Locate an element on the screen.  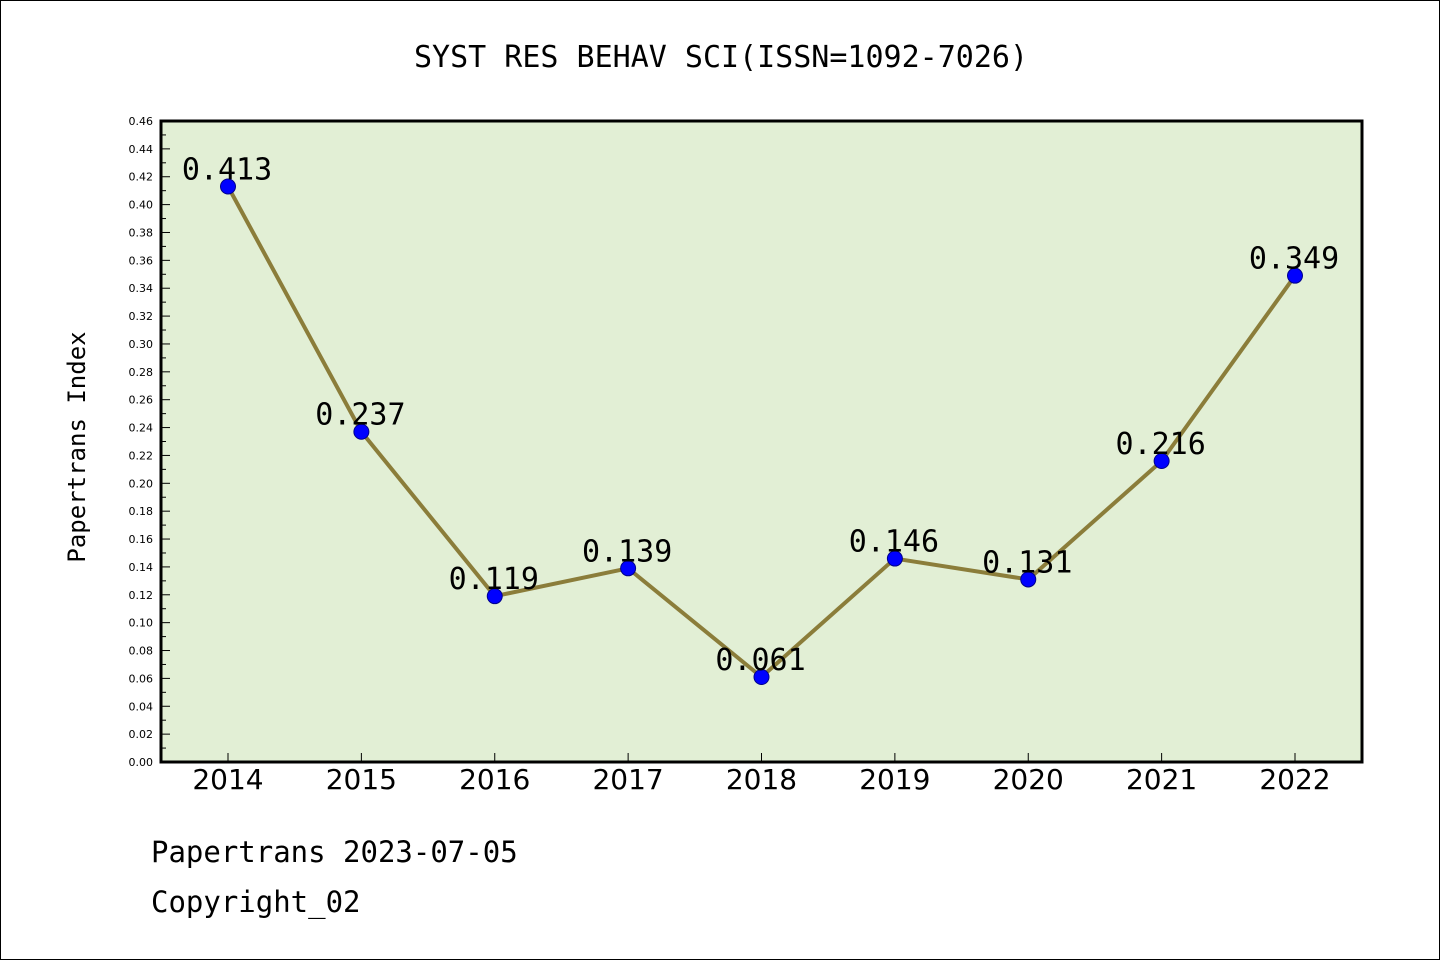
y-tick-label: 0.44 is located at coordinates (141, 149).